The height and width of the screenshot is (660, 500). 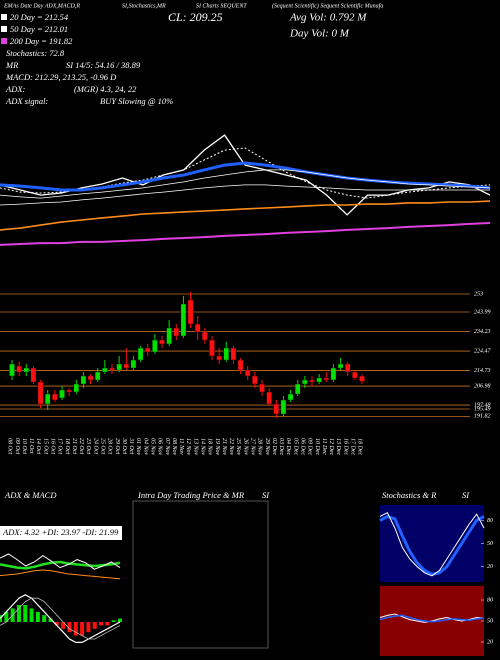 What do you see at coordinates (74, 446) in the screenshot?
I see `x-tick-label: 21 Oct` at bounding box center [74, 446].